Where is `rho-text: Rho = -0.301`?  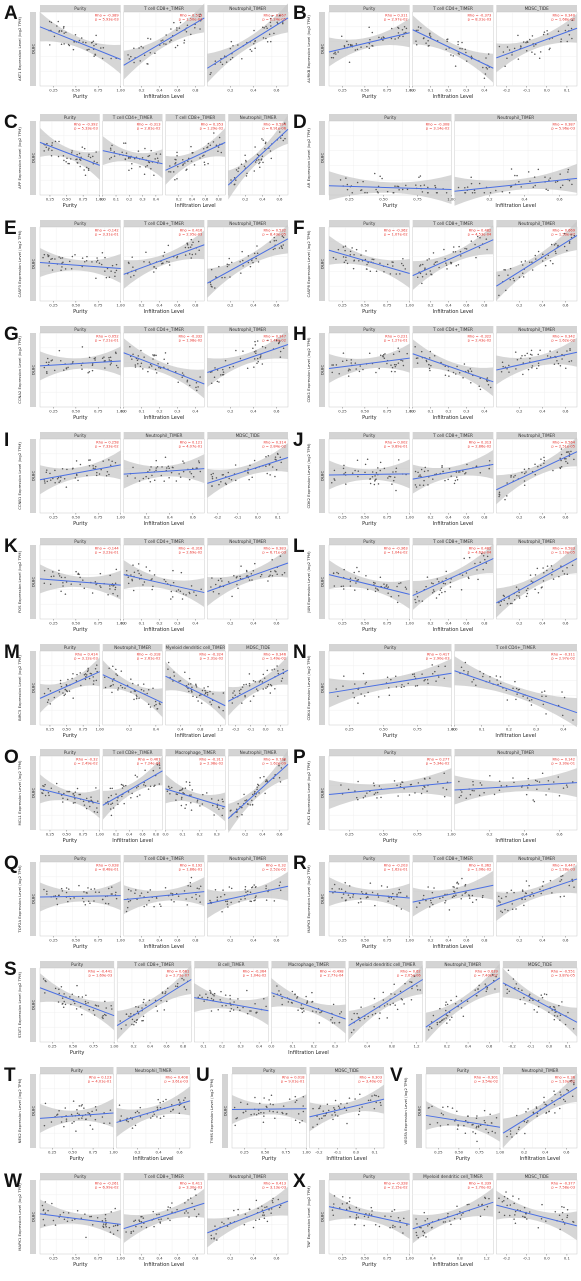 rho-text: Rho = -0.301 is located at coordinates (486, 1078).